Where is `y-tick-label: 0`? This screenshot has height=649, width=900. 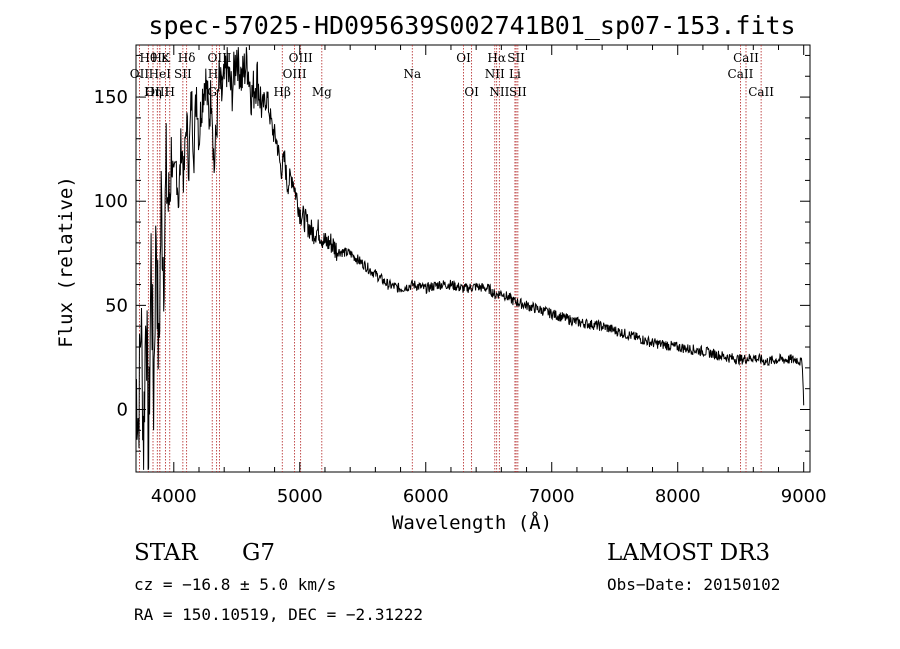 y-tick-label: 0 is located at coordinates (122, 410).